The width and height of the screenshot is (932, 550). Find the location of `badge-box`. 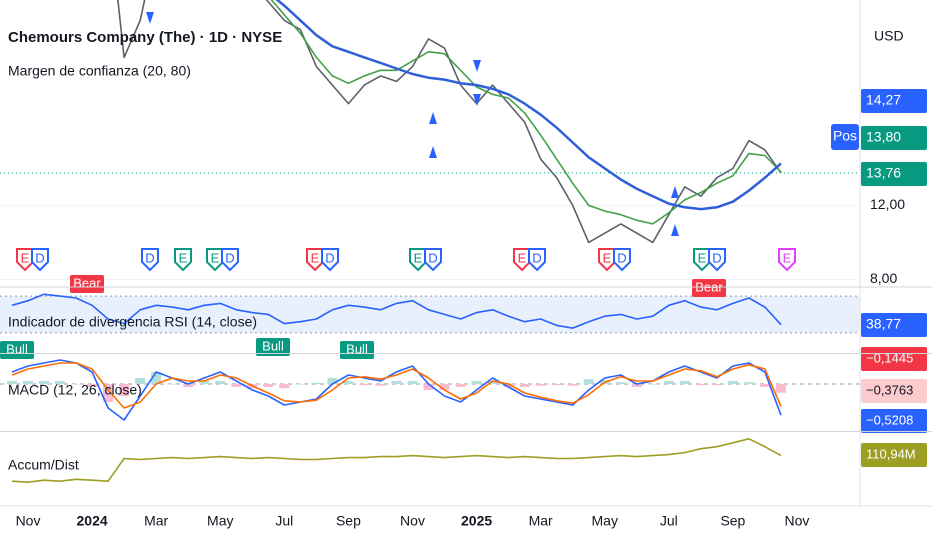

badge-box is located at coordinates (845, 137).